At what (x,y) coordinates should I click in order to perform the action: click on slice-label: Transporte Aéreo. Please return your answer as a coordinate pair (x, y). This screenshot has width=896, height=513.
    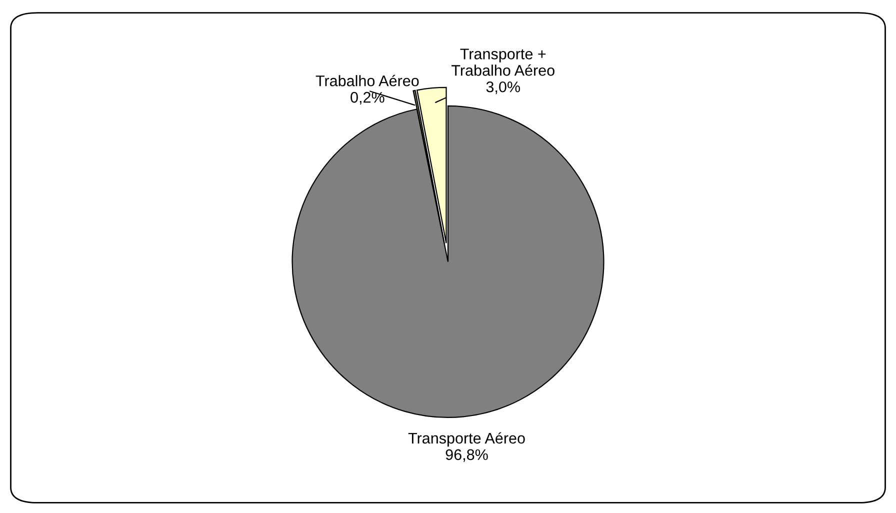
    Looking at the image, I should click on (466, 439).